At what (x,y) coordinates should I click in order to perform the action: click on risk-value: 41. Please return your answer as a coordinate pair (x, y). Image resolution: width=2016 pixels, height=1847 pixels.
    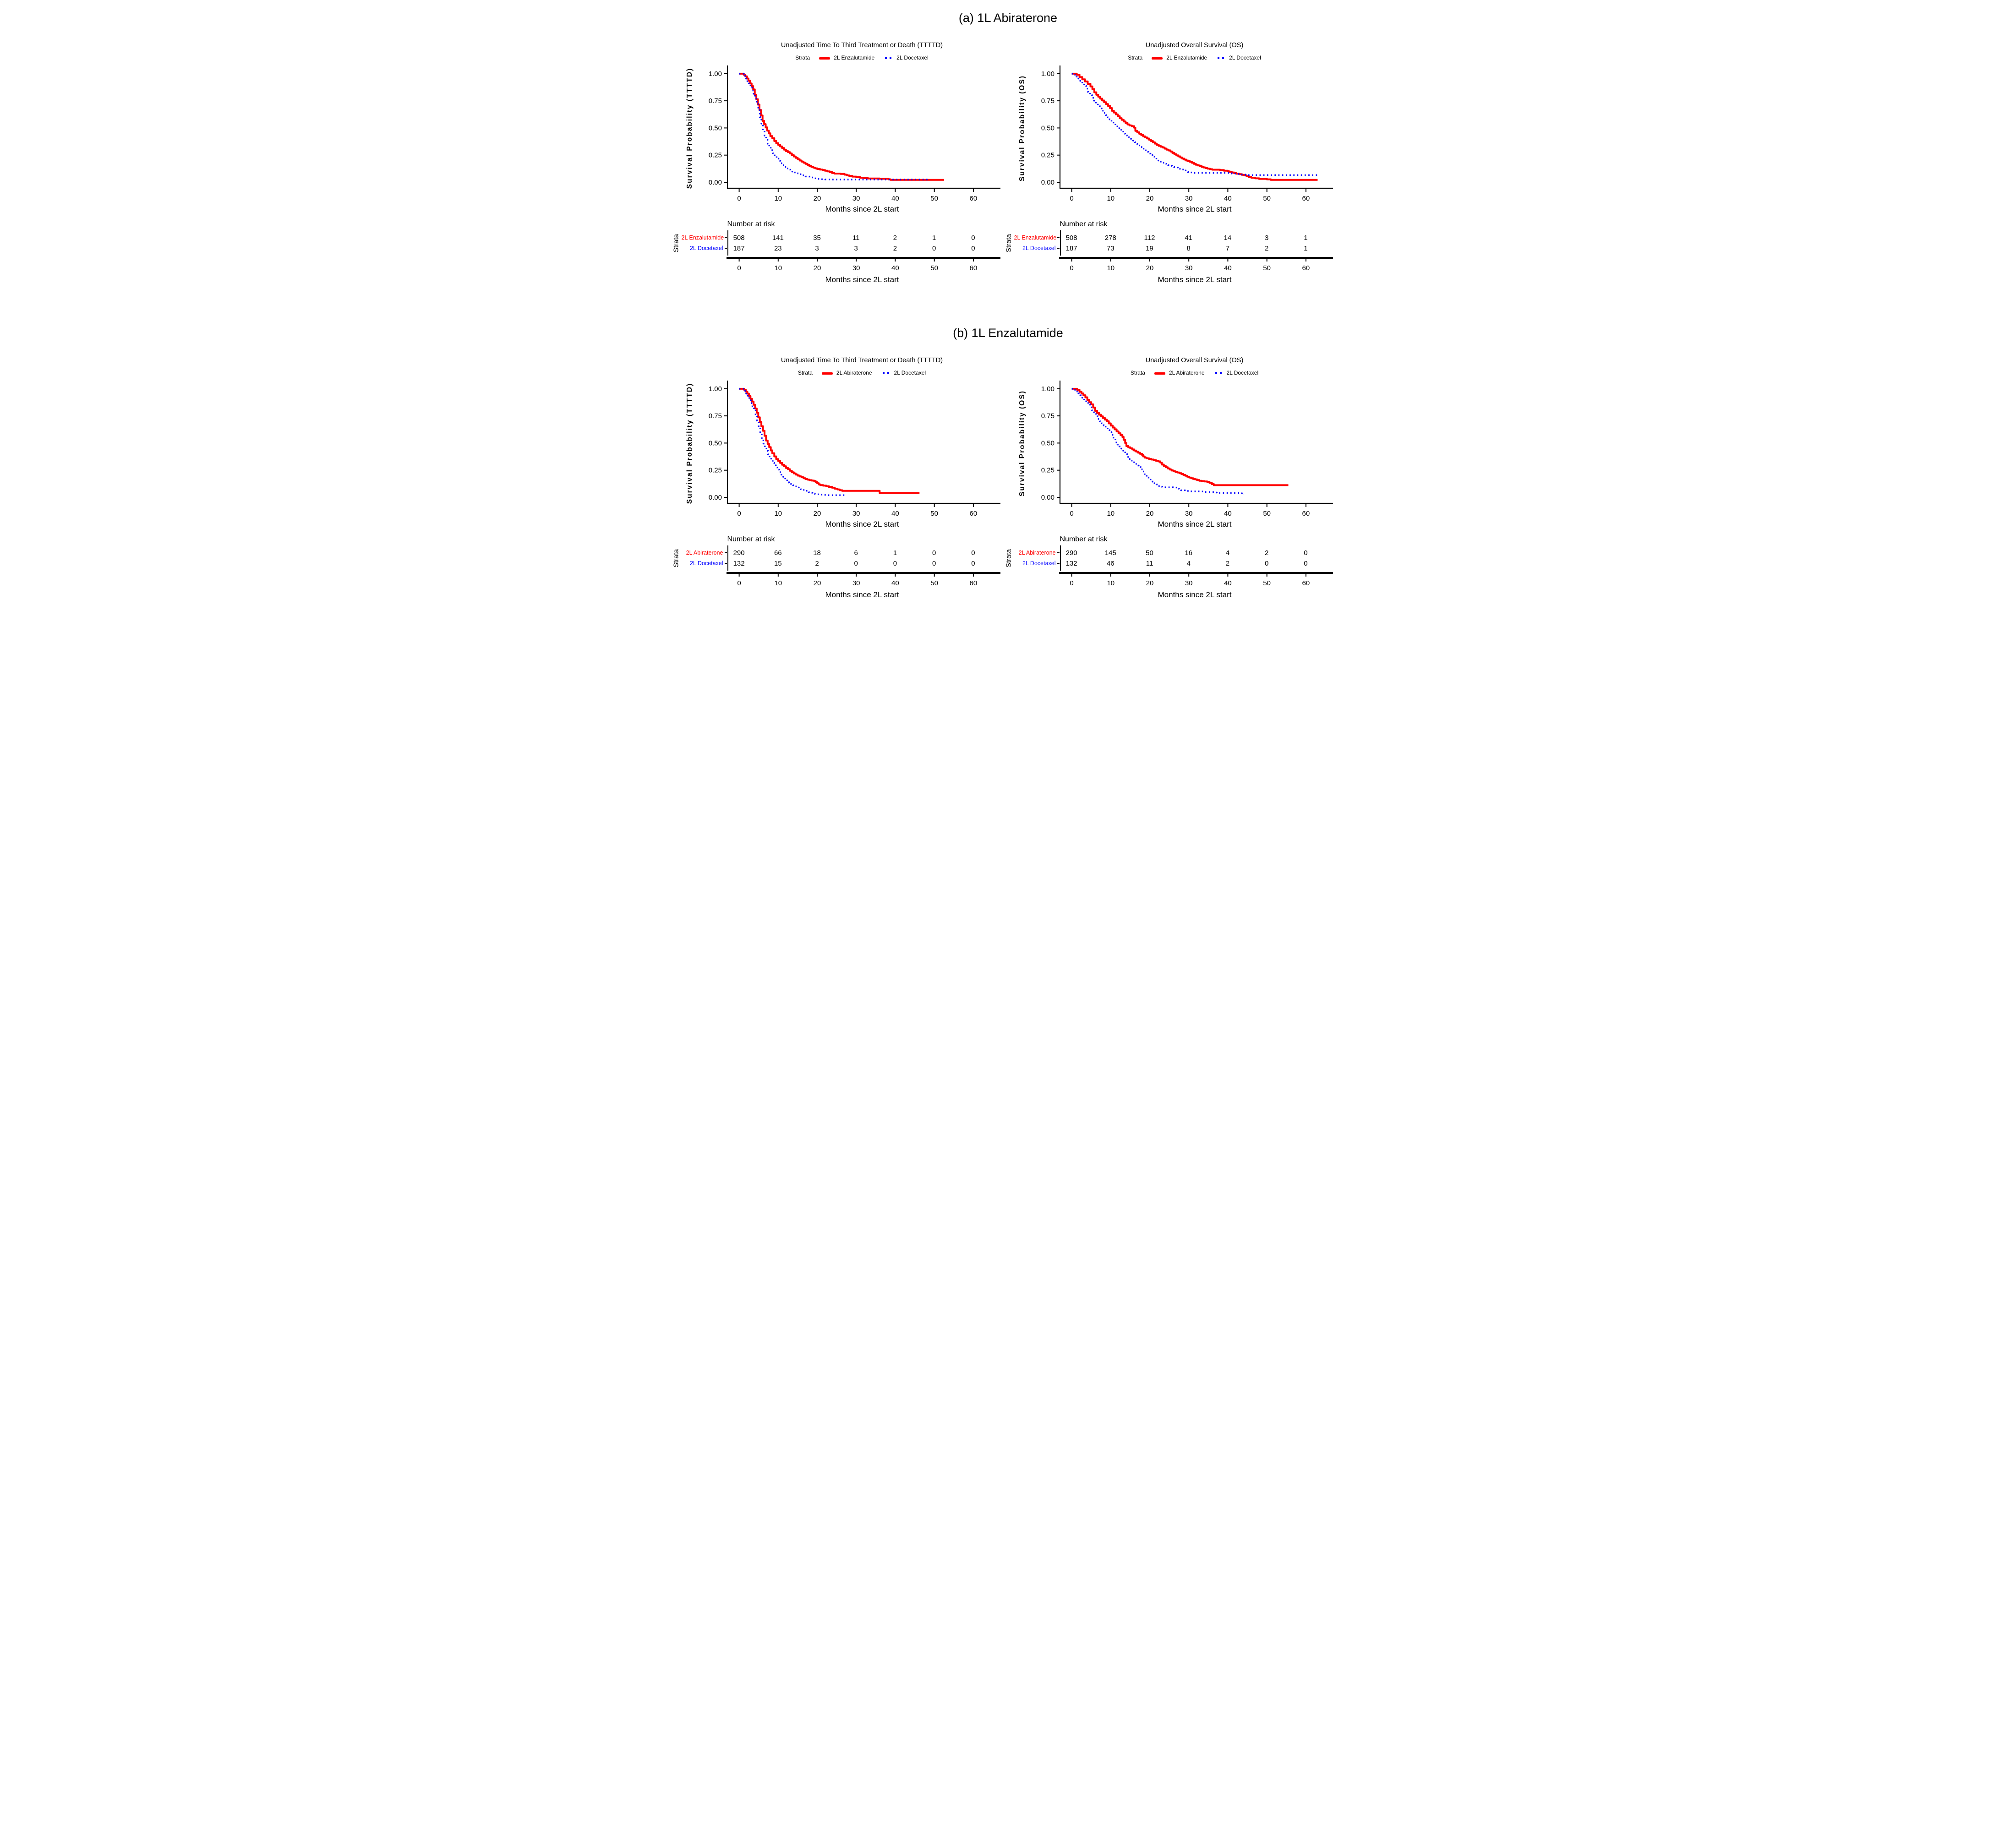
    Looking at the image, I should click on (1189, 238).